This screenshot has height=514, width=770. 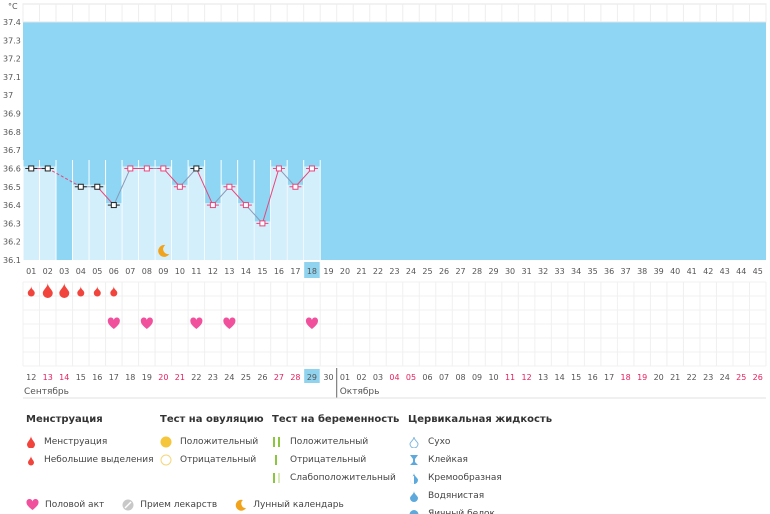 I want to click on cycle-day-label: 30, so click(x=510, y=271).